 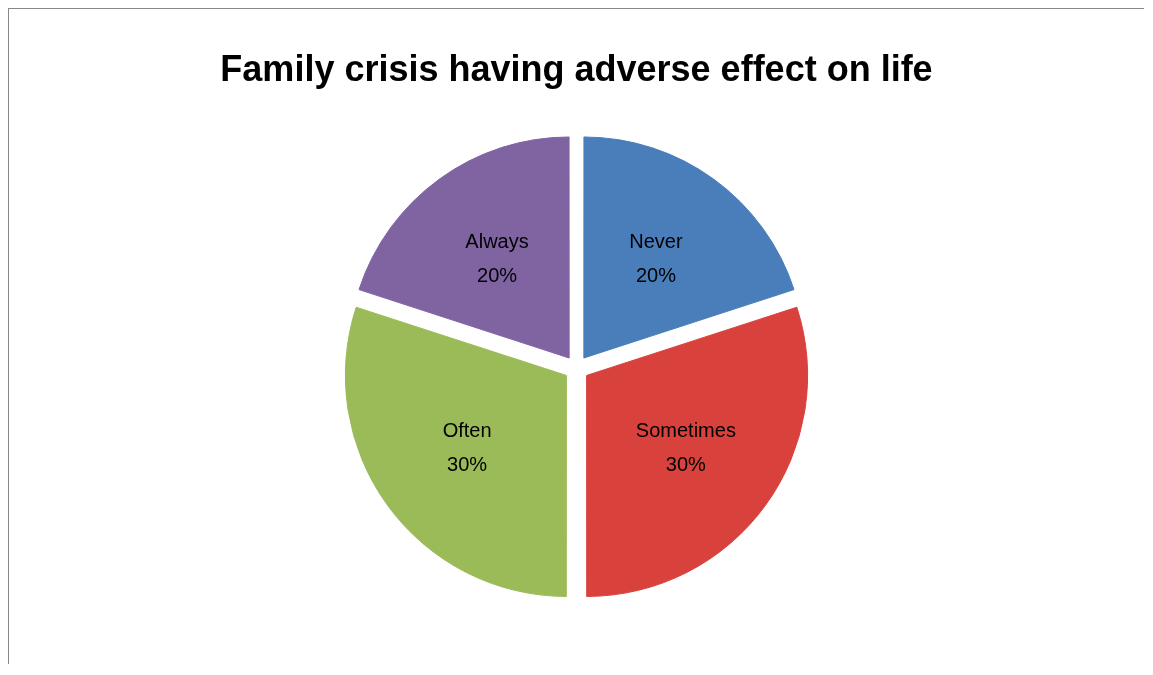 What do you see at coordinates (576, 68) in the screenshot?
I see `chart-title: Family crisis having adverse effect on life` at bounding box center [576, 68].